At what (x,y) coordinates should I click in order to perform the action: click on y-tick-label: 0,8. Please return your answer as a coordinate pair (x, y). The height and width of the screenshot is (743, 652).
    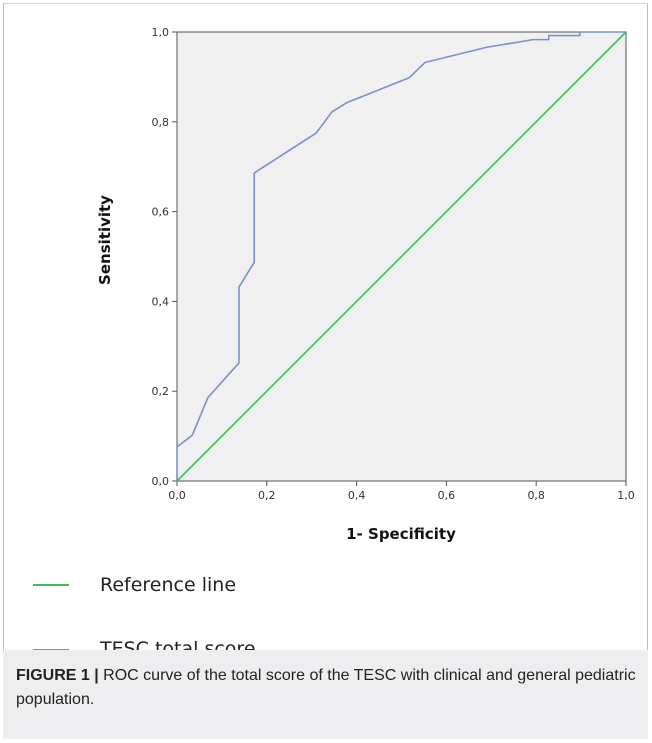
    Looking at the image, I should click on (161, 122).